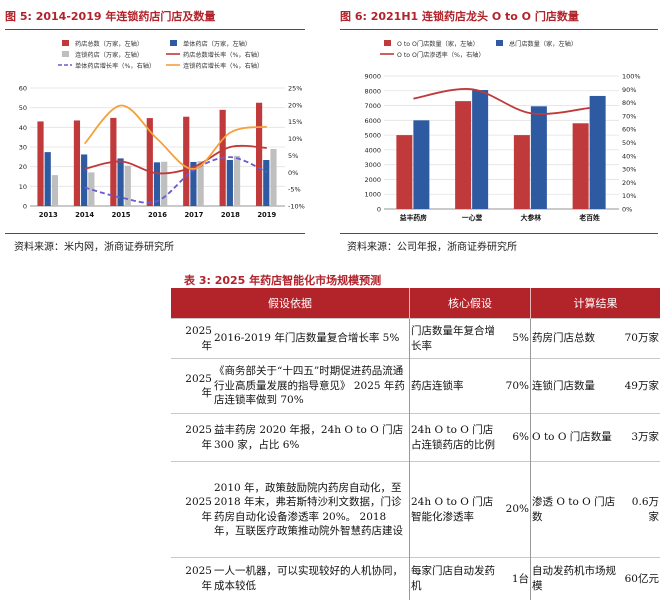  What do you see at coordinates (94, 247) in the screenshot?
I see `figure5-source: 资料来源：米内网，浙商证券研究所` at bounding box center [94, 247].